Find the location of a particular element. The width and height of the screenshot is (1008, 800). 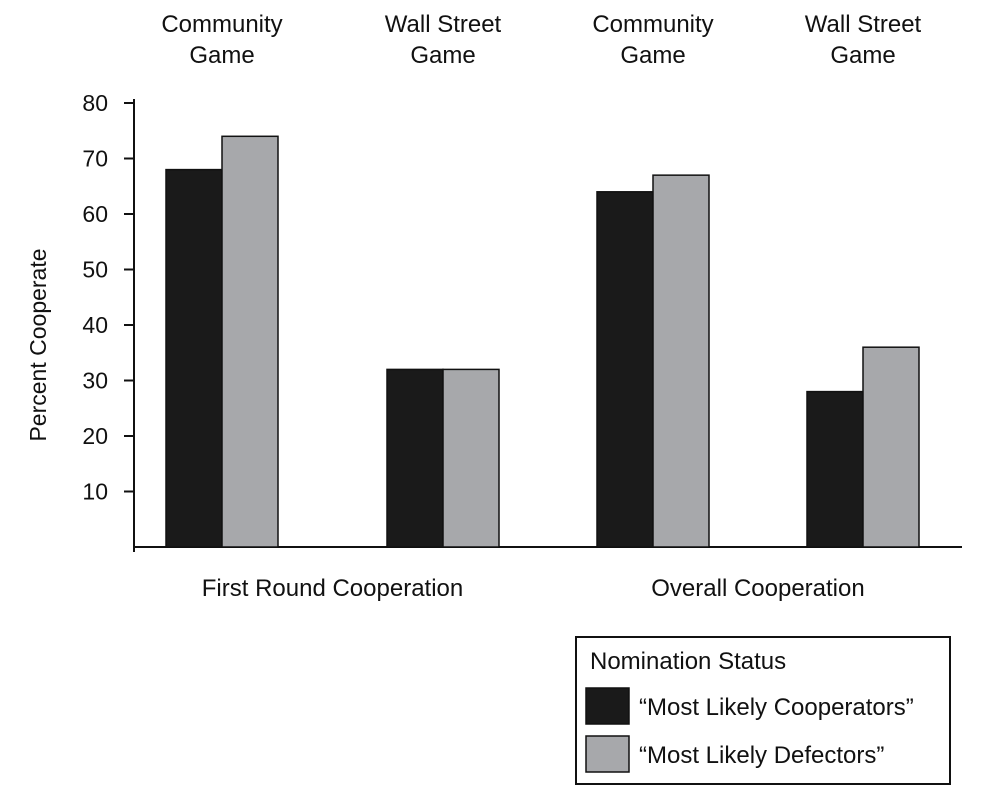

group-label: First Round Cooperation is located at coordinates (332, 588).